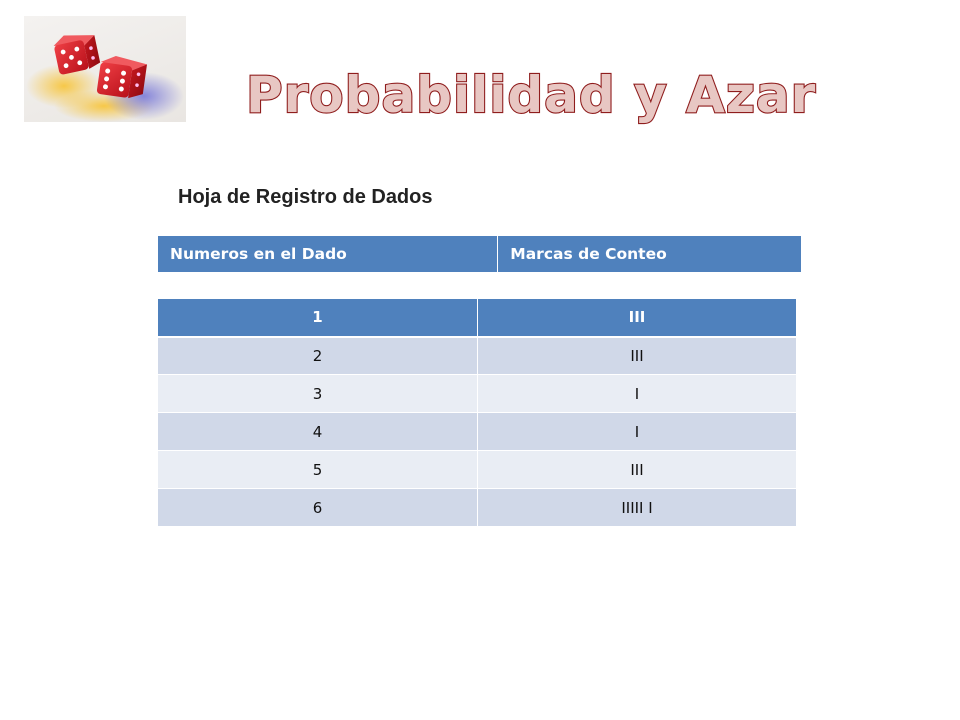  I want to click on table-row: 5 III, so click(477, 469).